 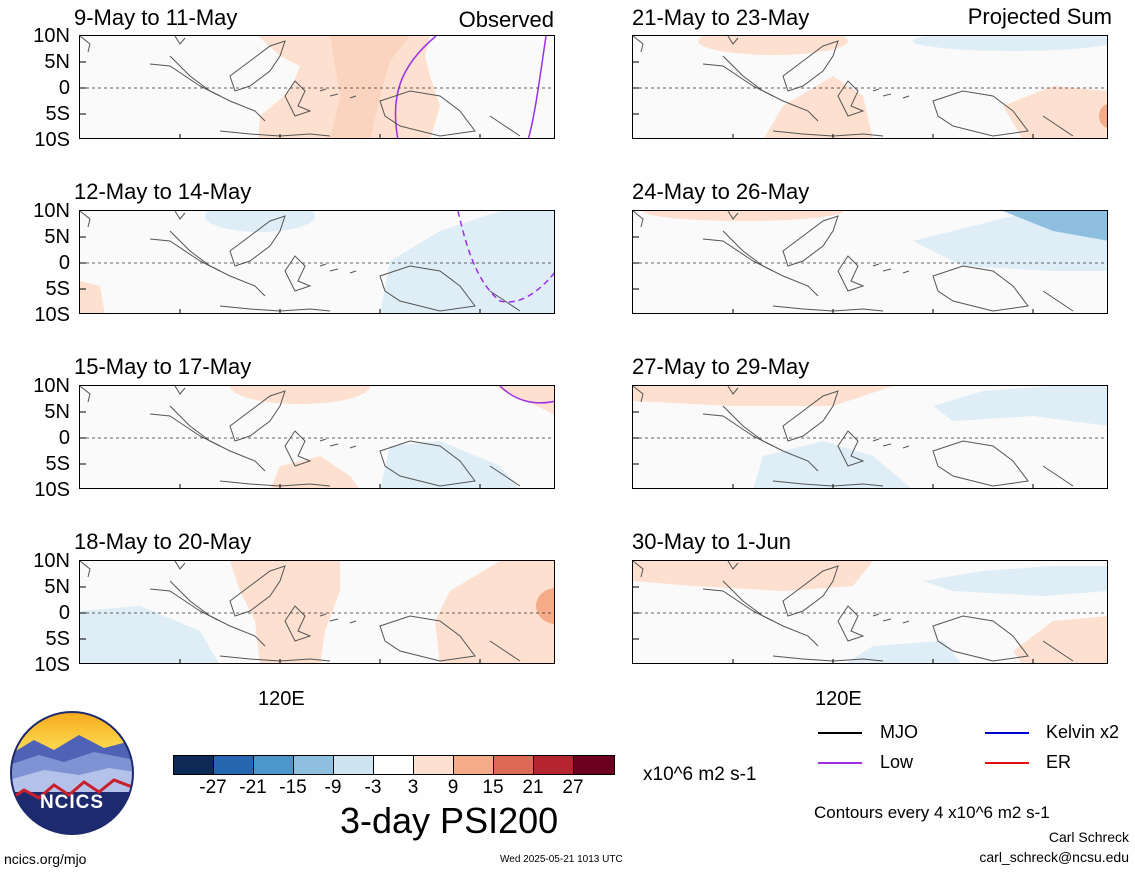 What do you see at coordinates (533, 787) in the screenshot?
I see `colorbar-tick-label: 21` at bounding box center [533, 787].